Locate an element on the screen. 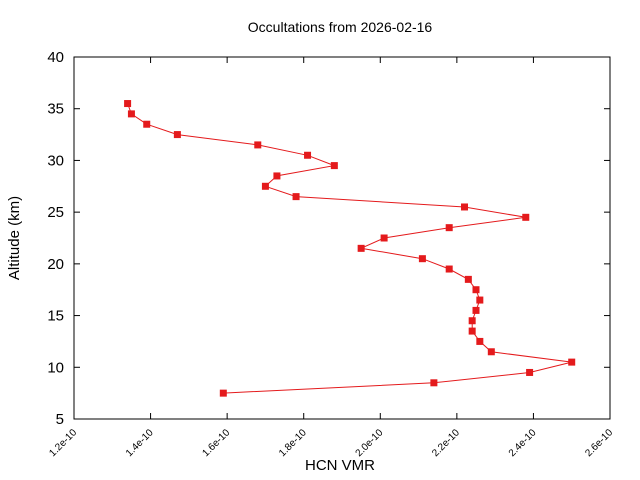 Image resolution: width=640 pixels, height=480 pixels. y-tick-label: 40 is located at coordinates (55, 57).